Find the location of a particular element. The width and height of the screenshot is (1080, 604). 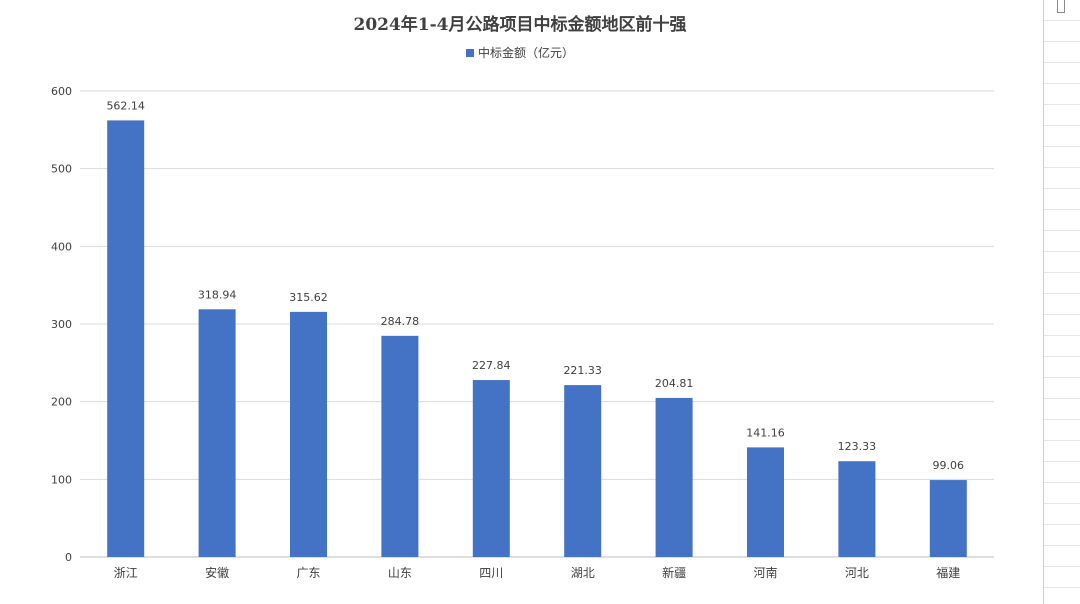

data-label: 284.78 is located at coordinates (400, 321).